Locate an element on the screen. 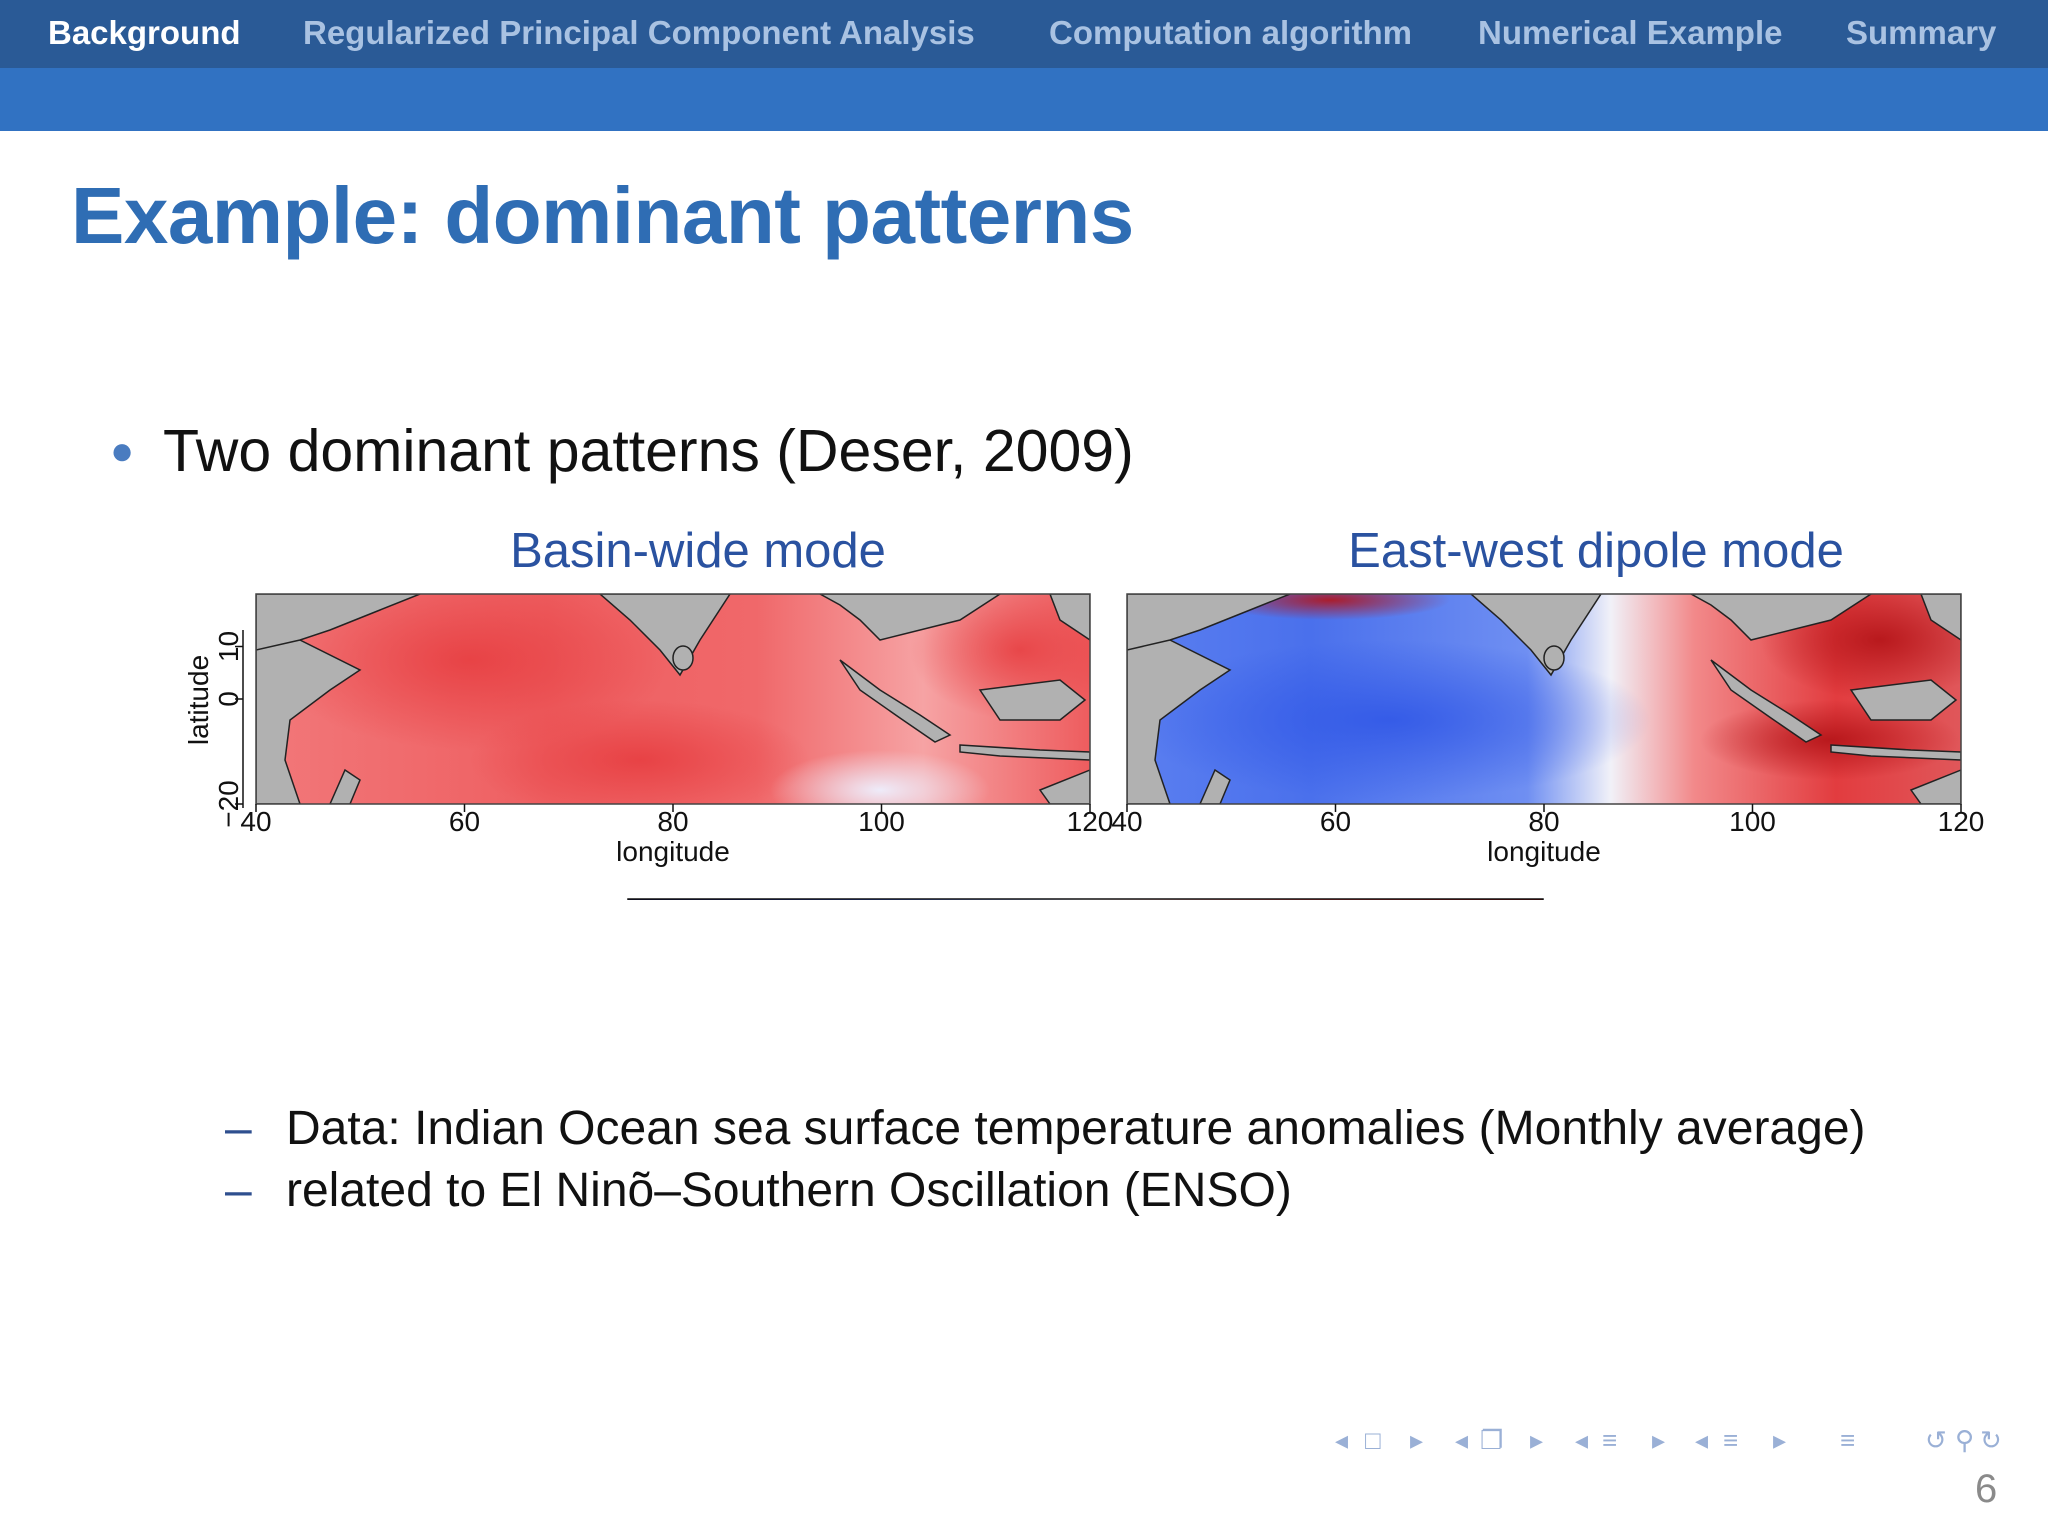 This screenshot has height=1536, width=2048. weak-patch-basin is located at coordinates (880, 777).